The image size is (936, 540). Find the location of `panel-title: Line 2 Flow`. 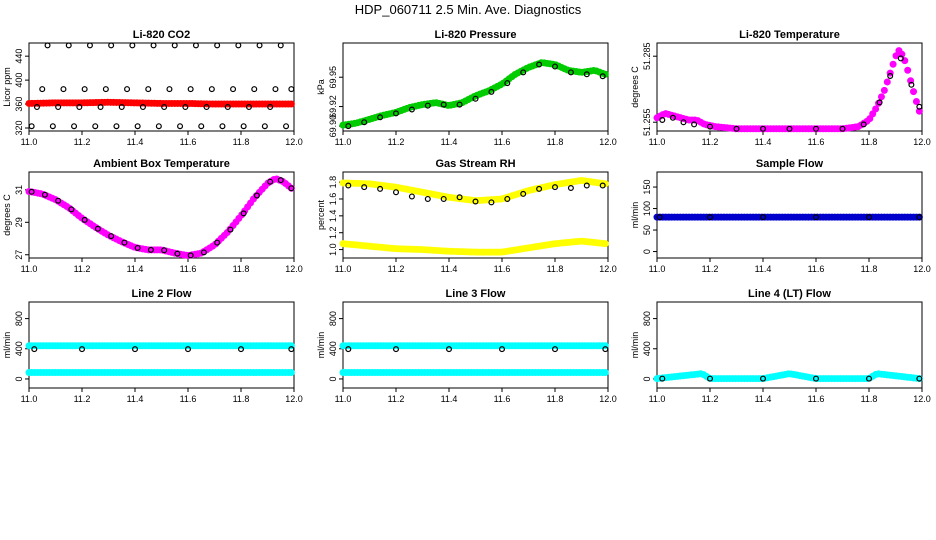

panel-title: Line 2 Flow is located at coordinates (162, 294).